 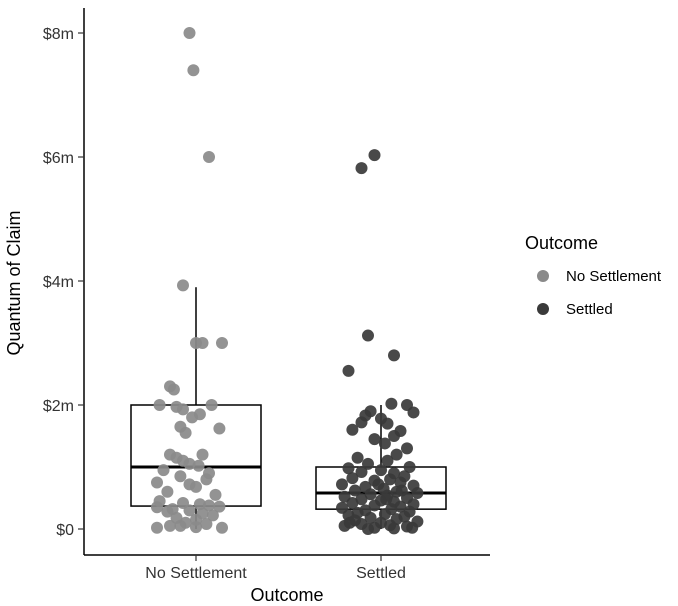 What do you see at coordinates (58, 158) in the screenshot?
I see `y-tick-label: $6m` at bounding box center [58, 158].